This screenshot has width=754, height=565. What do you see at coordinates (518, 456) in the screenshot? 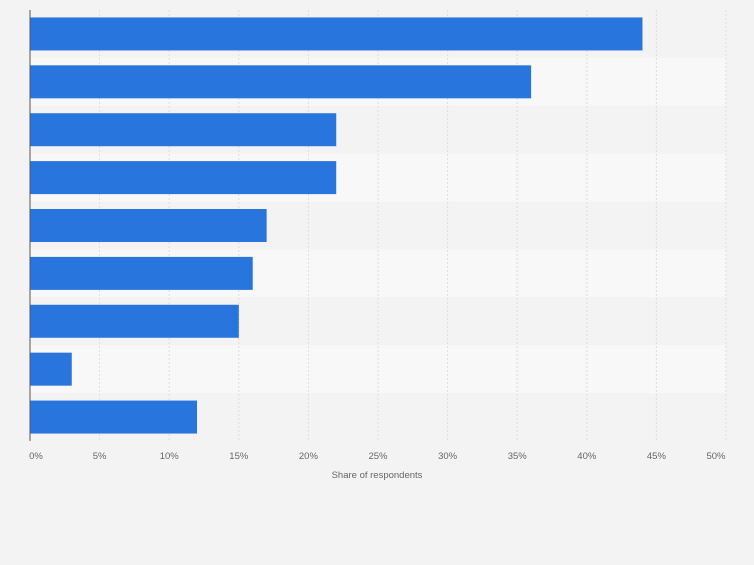
I see `x-tick-label: 35%` at bounding box center [518, 456].